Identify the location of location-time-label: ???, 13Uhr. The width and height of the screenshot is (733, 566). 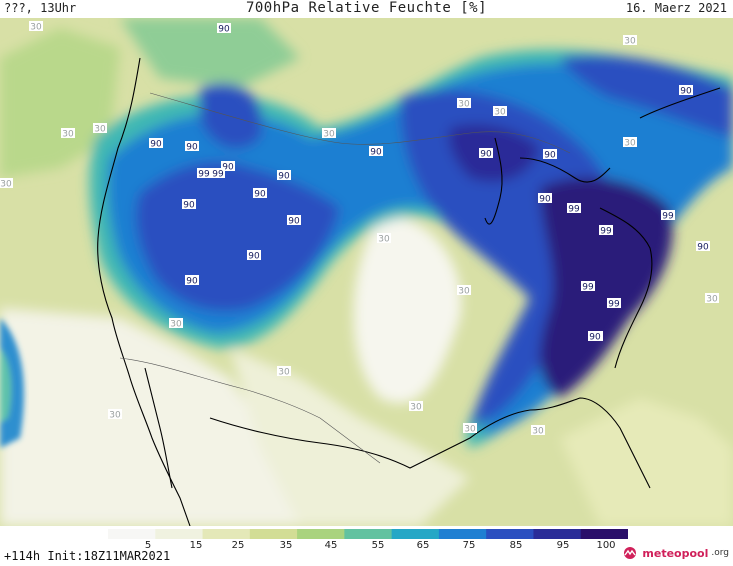
(40, 8).